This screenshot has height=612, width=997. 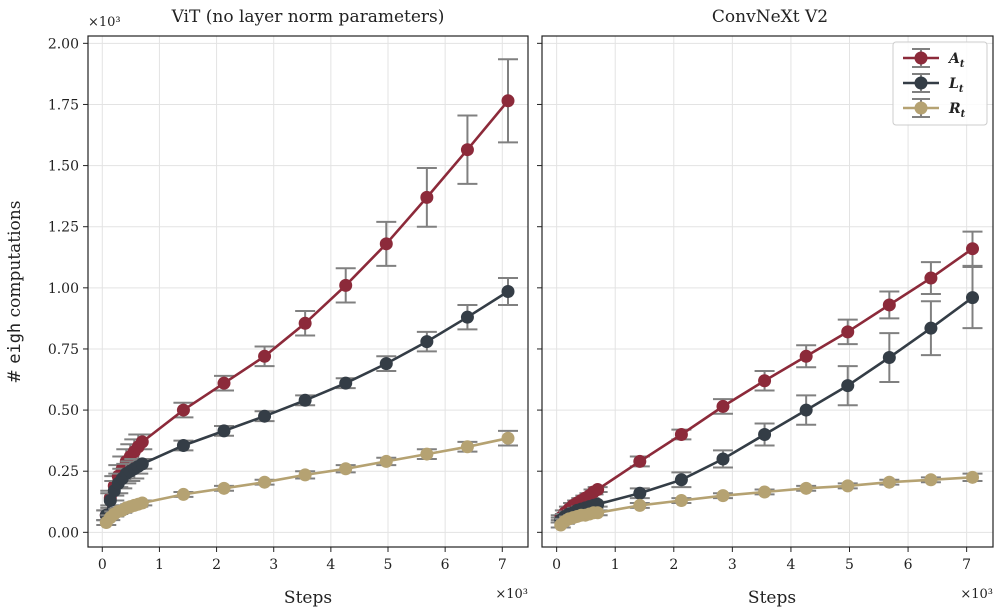 I want to click on y-tick-label: 0.75, so click(x=63, y=350).